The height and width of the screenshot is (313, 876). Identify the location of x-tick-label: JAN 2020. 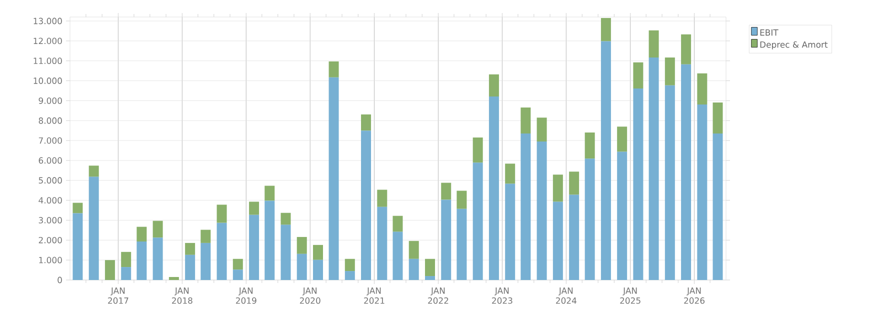
(310, 296).